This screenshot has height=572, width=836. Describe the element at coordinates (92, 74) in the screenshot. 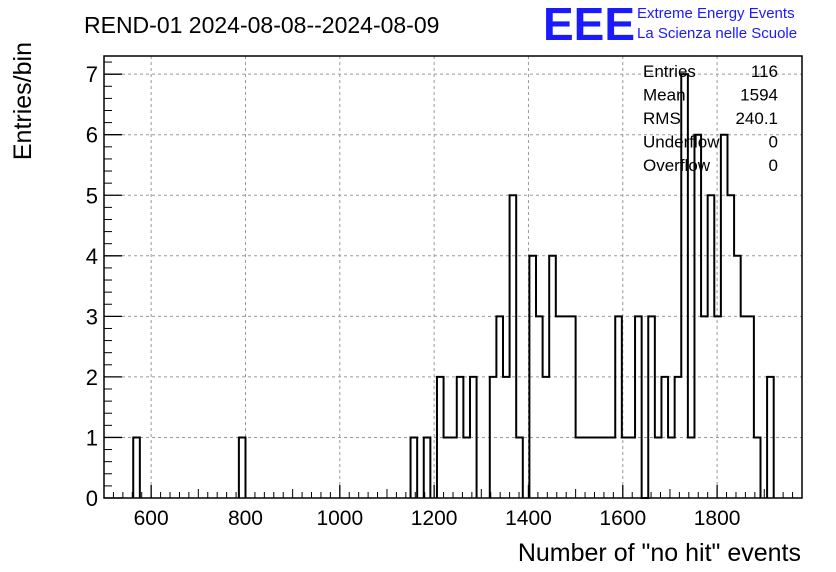

I see `y-tick-label: 7` at that location.